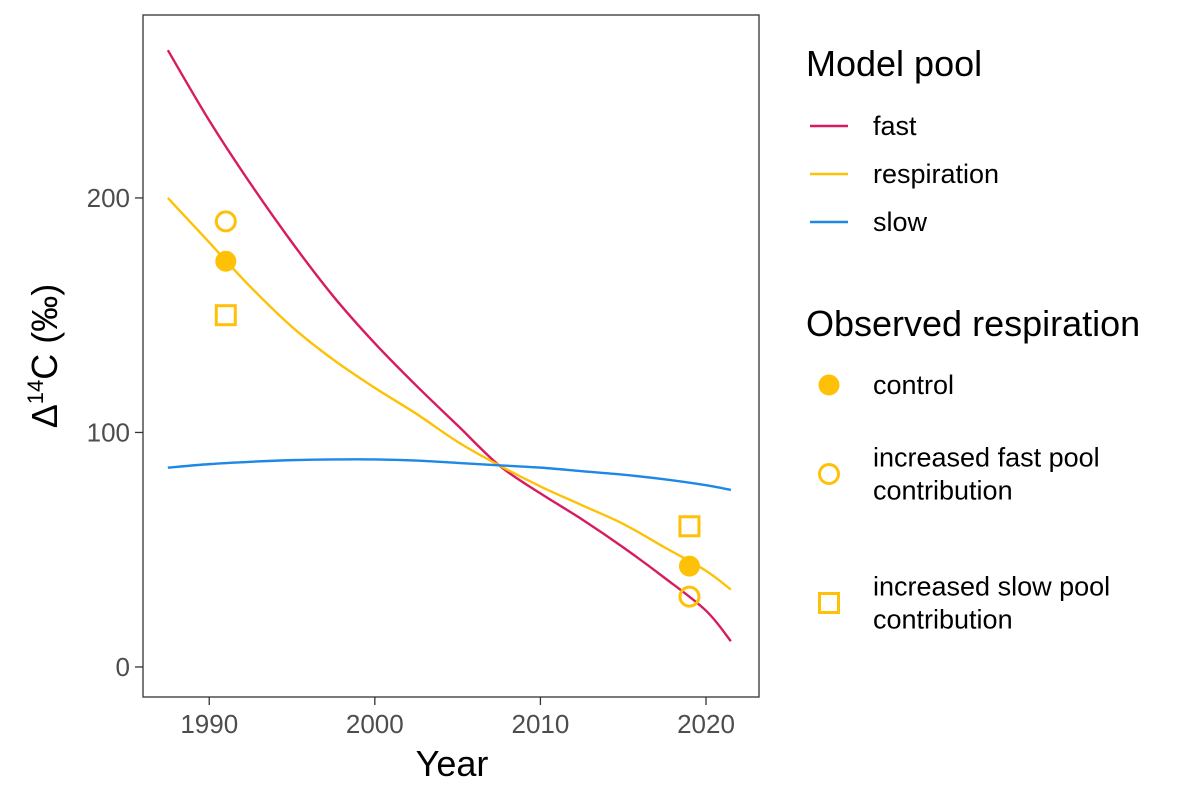  I want to click on y-axis-title: Δ14C (‰), so click(44, 356).